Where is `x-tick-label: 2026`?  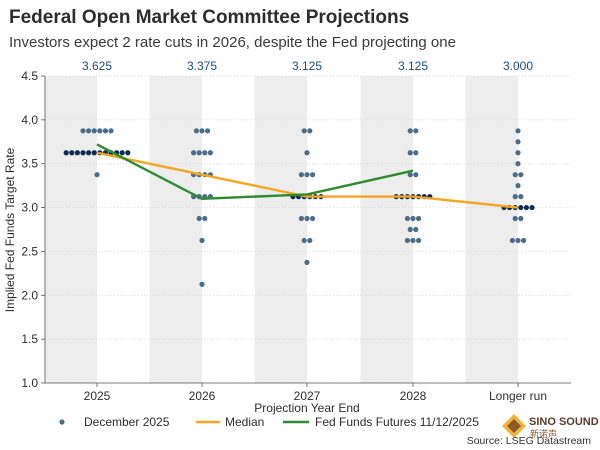
x-tick-label: 2026 is located at coordinates (202, 396).